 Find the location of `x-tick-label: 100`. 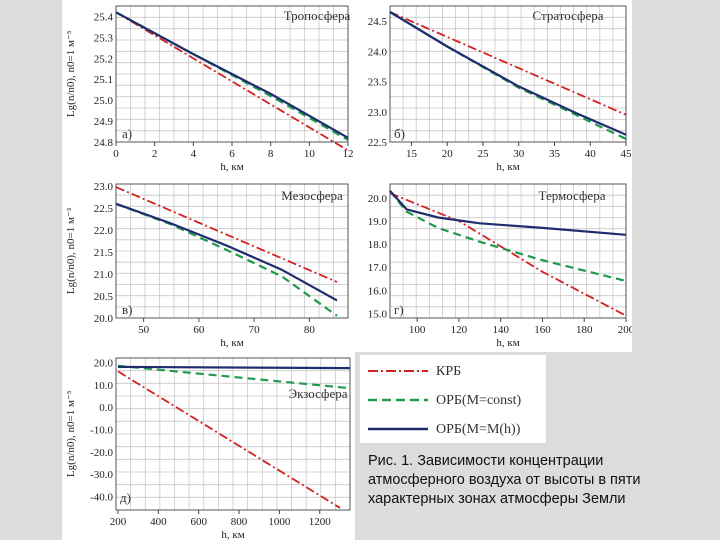

x-tick-label: 100 is located at coordinates (417, 330).